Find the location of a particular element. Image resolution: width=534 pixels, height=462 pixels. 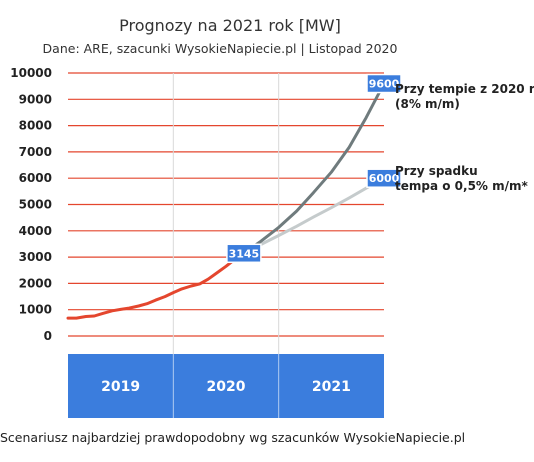

y-tick-label: 7000 is located at coordinates (35, 152).